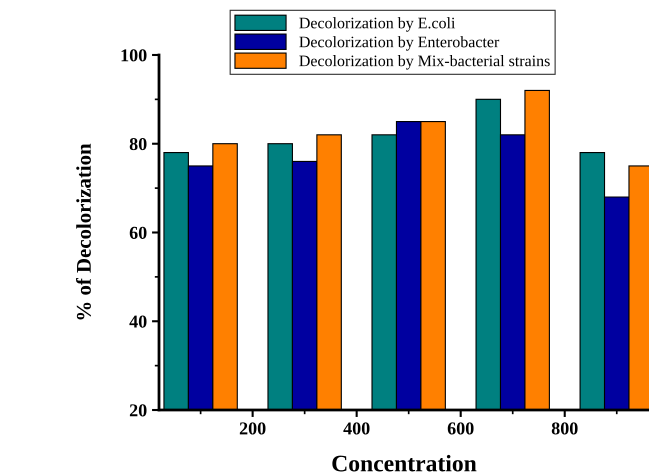 The image size is (649, 474). I want to click on y-tick-label: 60, so click(138, 232).